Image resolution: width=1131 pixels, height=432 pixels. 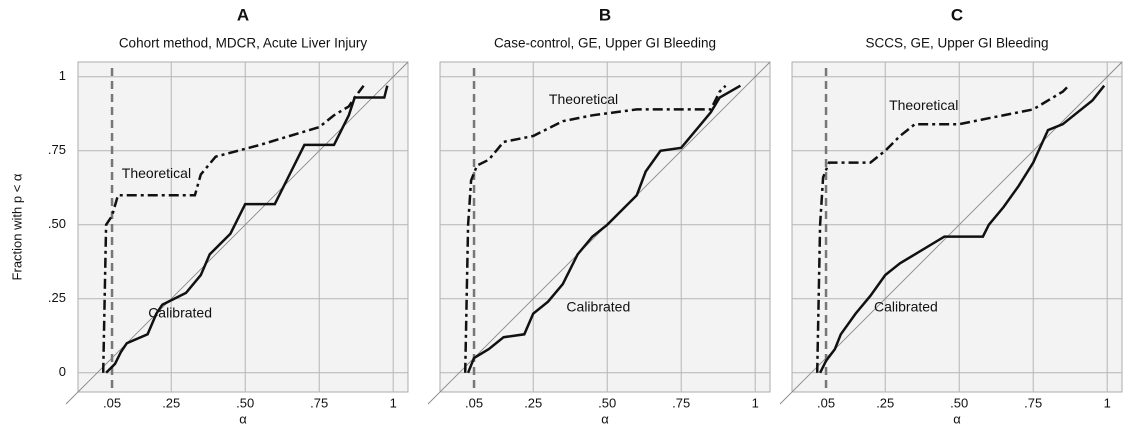 What do you see at coordinates (243, 43) in the screenshot?
I see `panel-subtitle: Cohort method, MDCR, Acute Liver Injury` at bounding box center [243, 43].